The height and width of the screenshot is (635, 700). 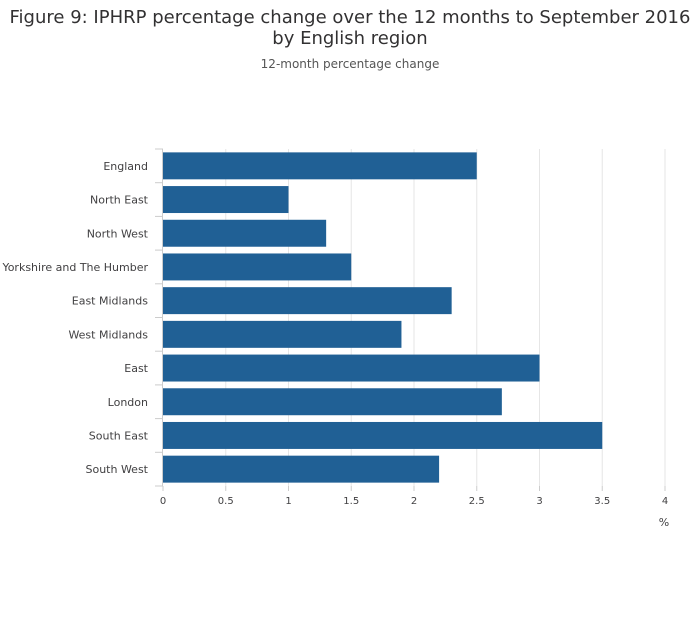 What do you see at coordinates (108, 334) in the screenshot?
I see `category-label-5: West Midlands` at bounding box center [108, 334].